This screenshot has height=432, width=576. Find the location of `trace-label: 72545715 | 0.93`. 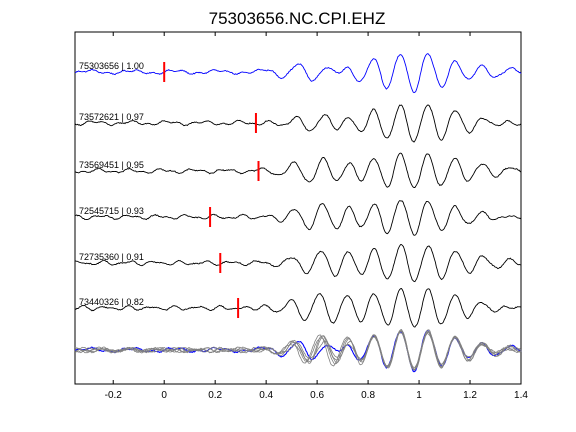

trace-label: 72545715 | 0.93 is located at coordinates (111, 211).